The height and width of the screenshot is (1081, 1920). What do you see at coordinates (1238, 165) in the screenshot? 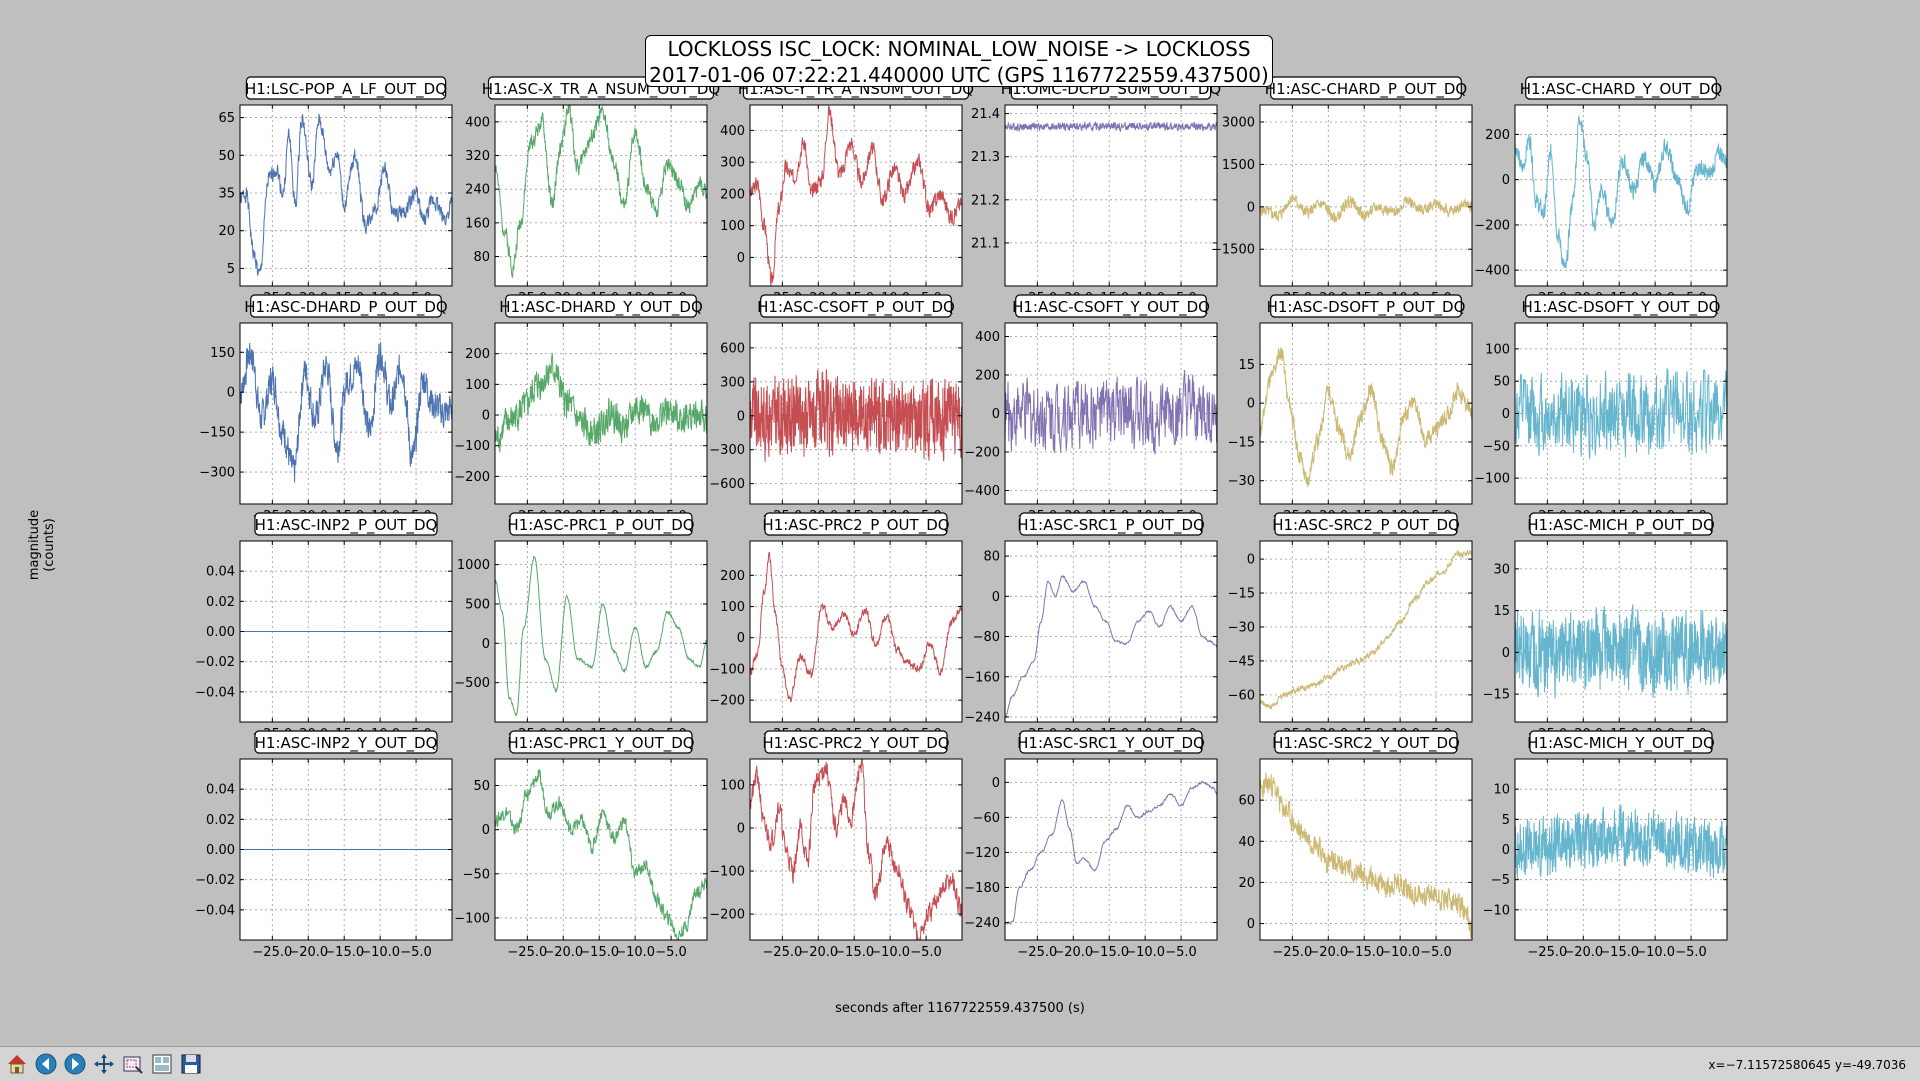
I see `y-tick-label: 1500` at bounding box center [1238, 165].